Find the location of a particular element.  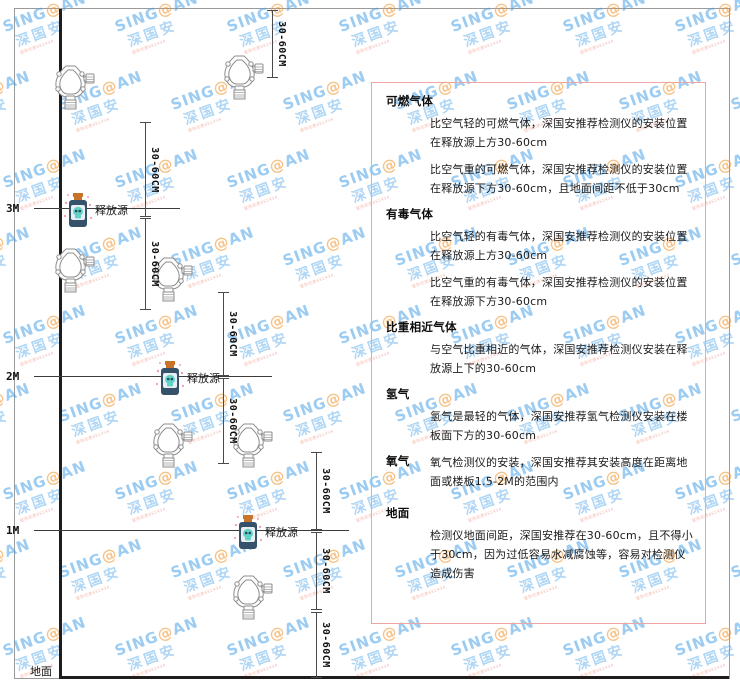

dim-top-right: 30-60CM is located at coordinates (287, 44).